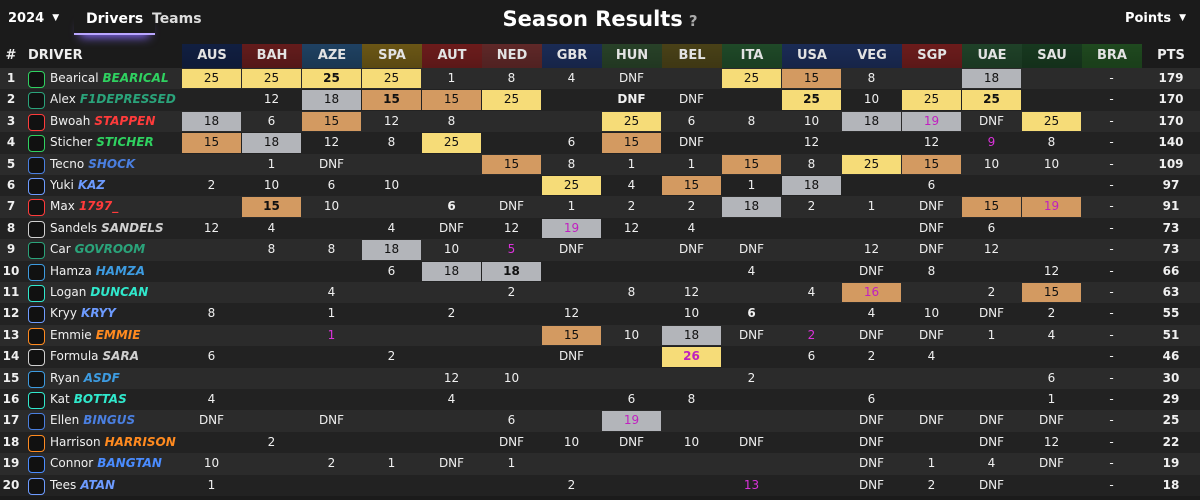 Image resolution: width=1200 pixels, height=500 pixels. Describe the element at coordinates (177, 19) in the screenshot. I see `tab-teams: Teams` at that location.